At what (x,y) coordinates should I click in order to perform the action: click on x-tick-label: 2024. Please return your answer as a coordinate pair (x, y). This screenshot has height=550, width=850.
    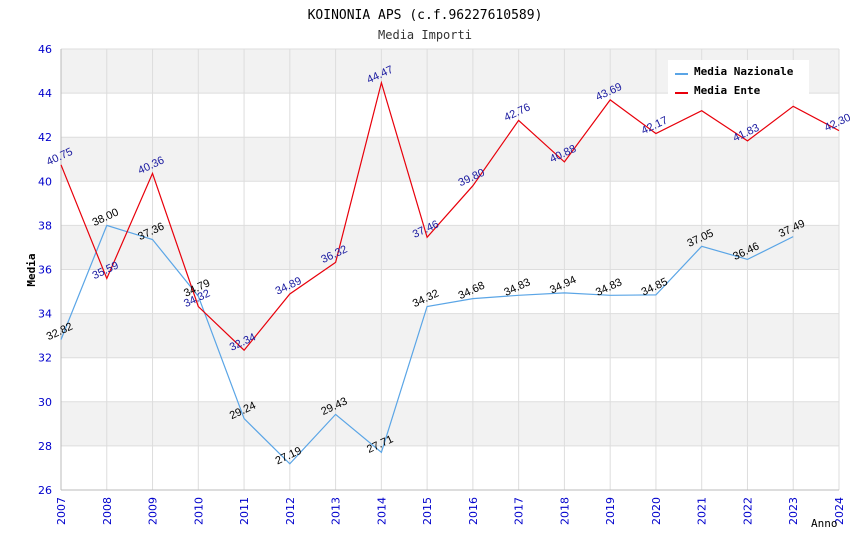
    Looking at the image, I should click on (839, 511).